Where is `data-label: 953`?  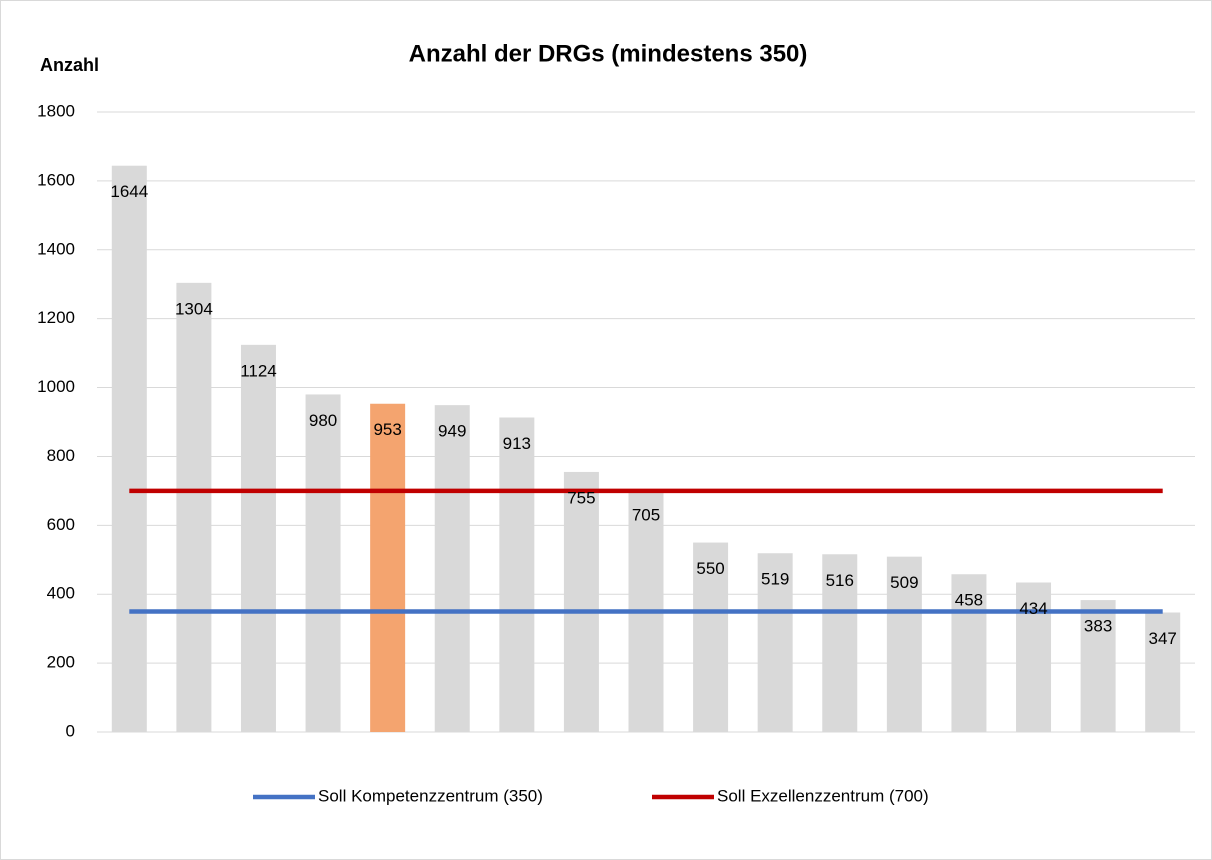
data-label: 953 is located at coordinates (387, 429).